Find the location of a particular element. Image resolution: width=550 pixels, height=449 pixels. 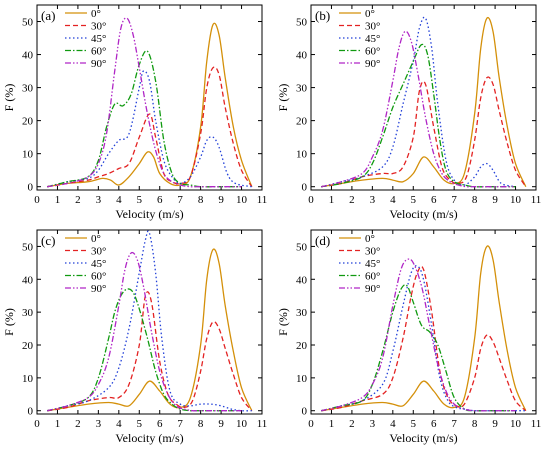

panel-label: (d) is located at coordinates (322, 240).